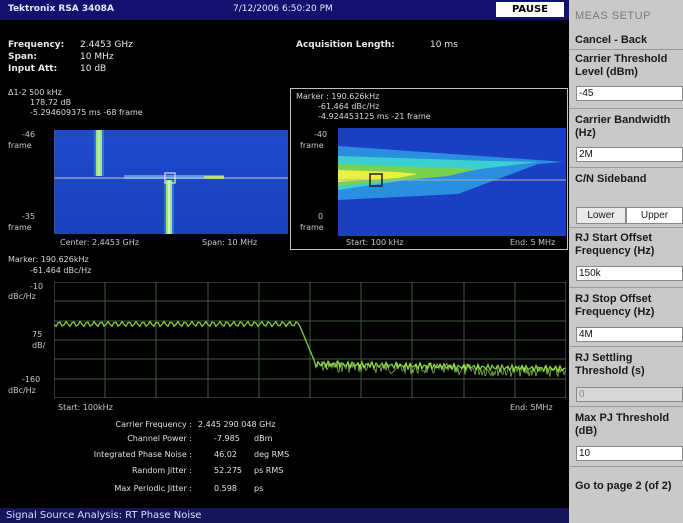 The height and width of the screenshot is (523, 683). What do you see at coordinates (29, 134) in the screenshot?
I see `left-spectrogram-ytop-value: -46` at bounding box center [29, 134].